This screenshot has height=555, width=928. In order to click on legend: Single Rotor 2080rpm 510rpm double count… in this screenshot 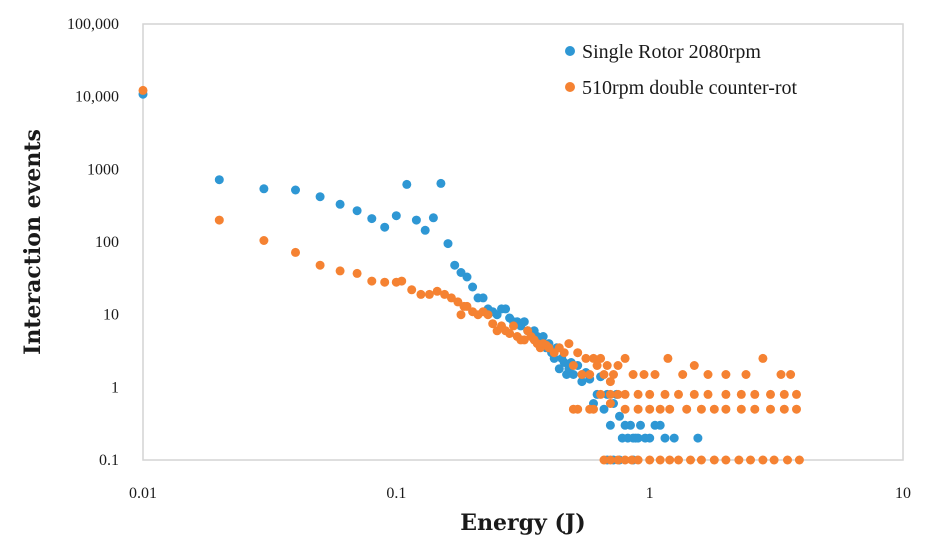, I will do `click(681, 70)`.